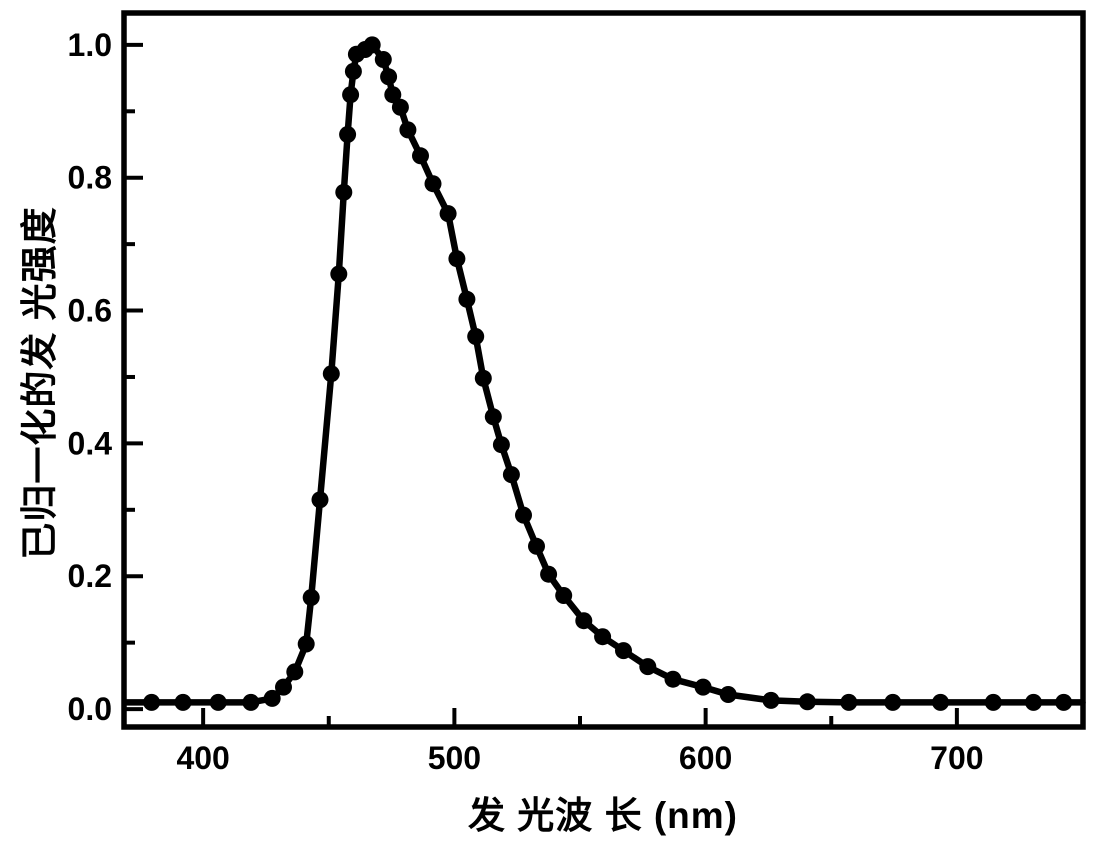  Describe the element at coordinates (603, 815) in the screenshot. I see `x-axis-title: 发 光波 长 (nm)` at that location.